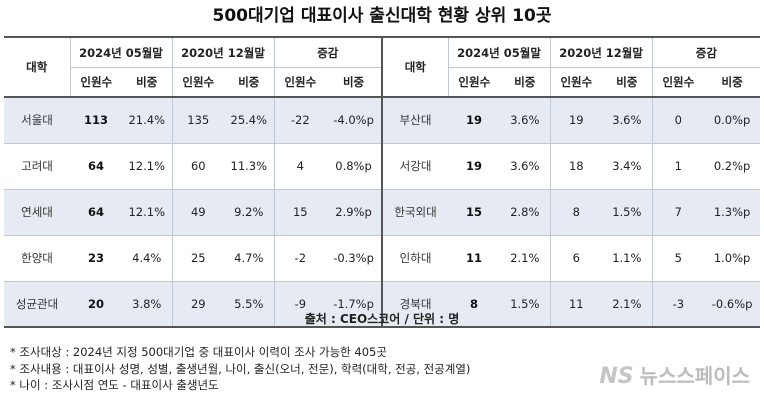 The width and height of the screenshot is (764, 403). I want to click on cell-dr: 0.2%p, so click(732, 166).